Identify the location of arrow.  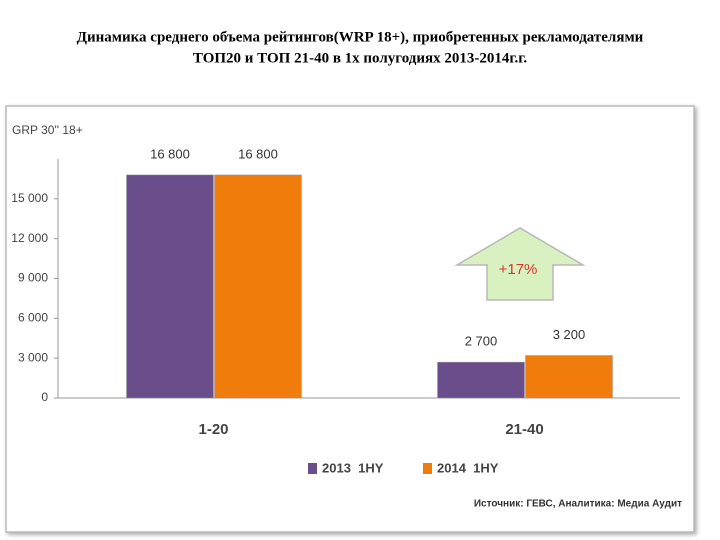
(520, 264).